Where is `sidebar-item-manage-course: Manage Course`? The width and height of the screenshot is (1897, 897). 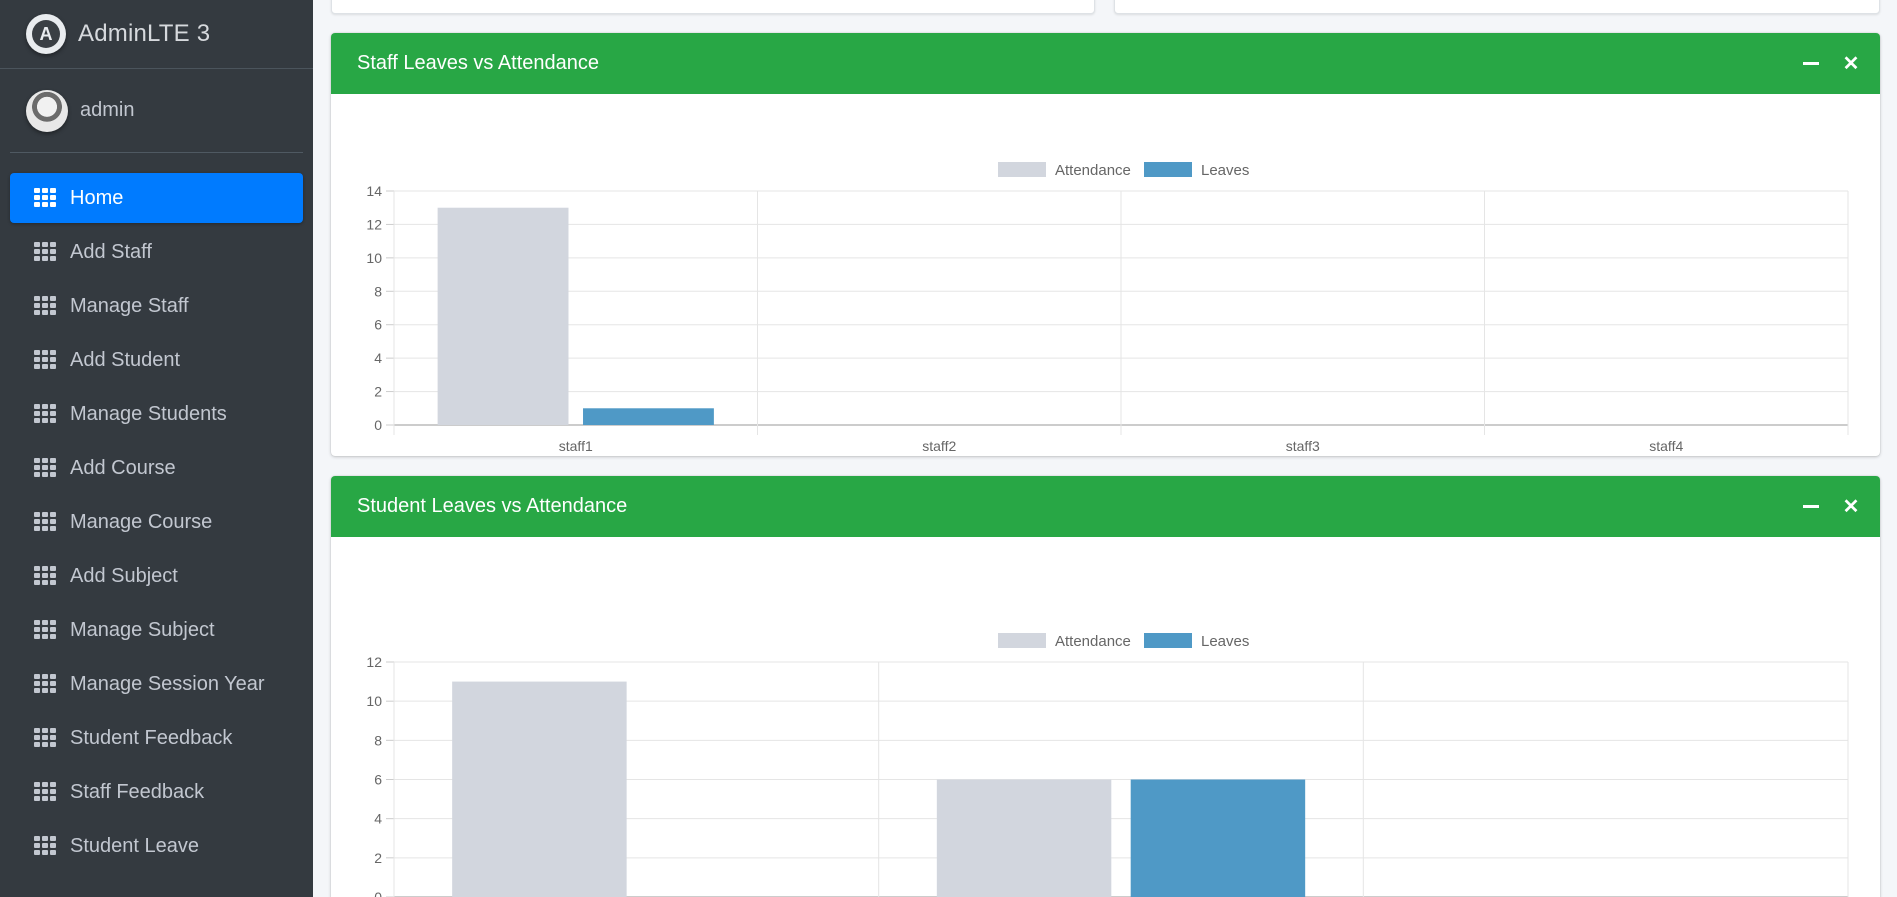
sidebar-item-manage-course: Manage Course is located at coordinates (156, 522).